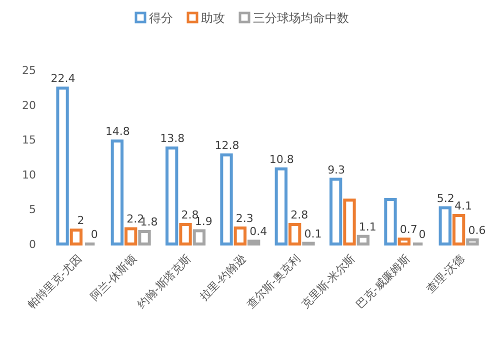 This screenshot has height=362, width=500. Describe the element at coordinates (113, 278) in the screenshot. I see `x-tick-label: 阿兰-休斯顿` at that location.